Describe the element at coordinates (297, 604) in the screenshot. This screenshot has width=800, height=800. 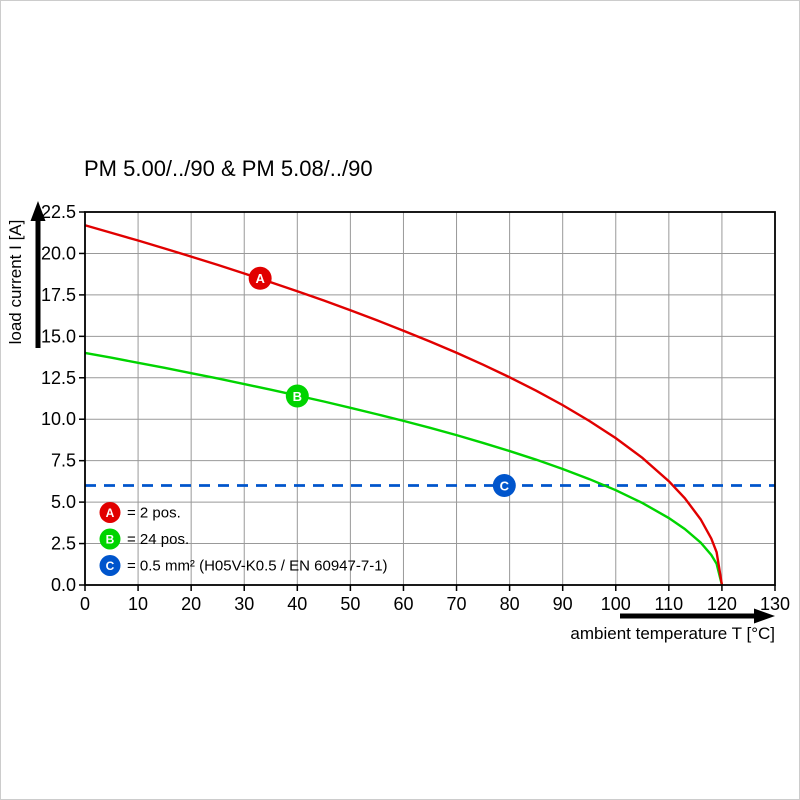
I see `x-tick-label: 40` at that location.